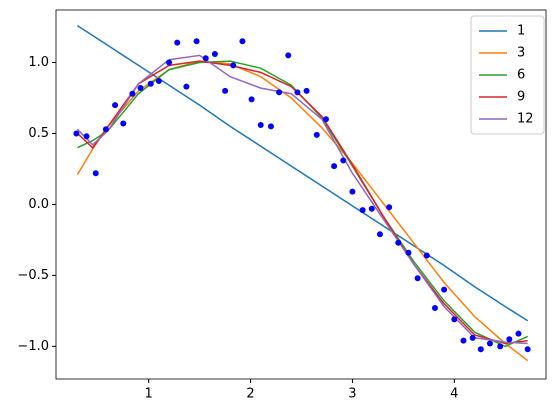 Image resolution: width=559 pixels, height=413 pixels. Describe the element at coordinates (250, 394) in the screenshot. I see `x-tick-label: 2` at that location.